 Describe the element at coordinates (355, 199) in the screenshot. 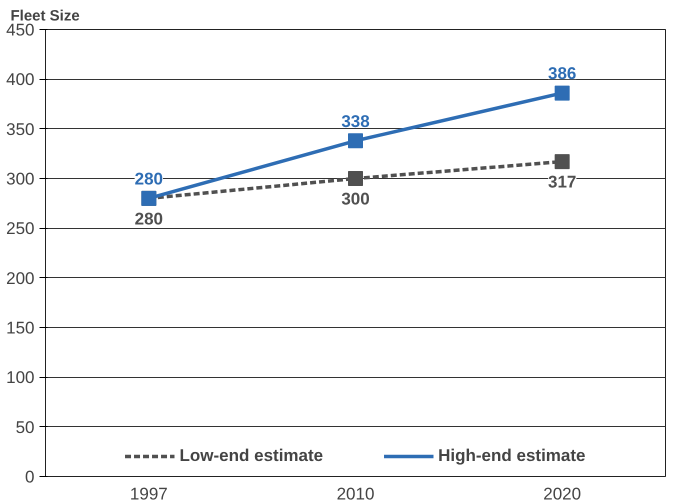

I see `data-label: 300` at that location.